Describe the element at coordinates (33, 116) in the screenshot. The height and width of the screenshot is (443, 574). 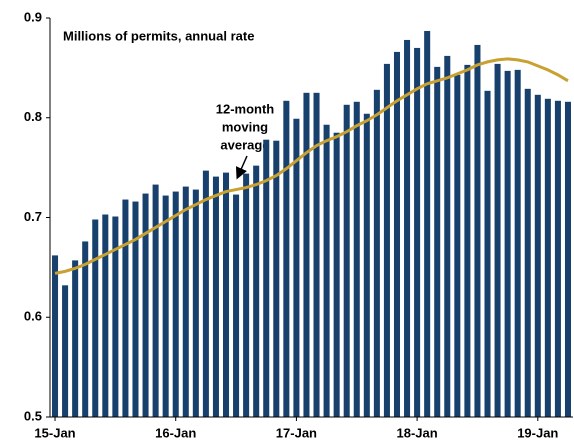
I see `y-tick-label: 0.8` at that location.